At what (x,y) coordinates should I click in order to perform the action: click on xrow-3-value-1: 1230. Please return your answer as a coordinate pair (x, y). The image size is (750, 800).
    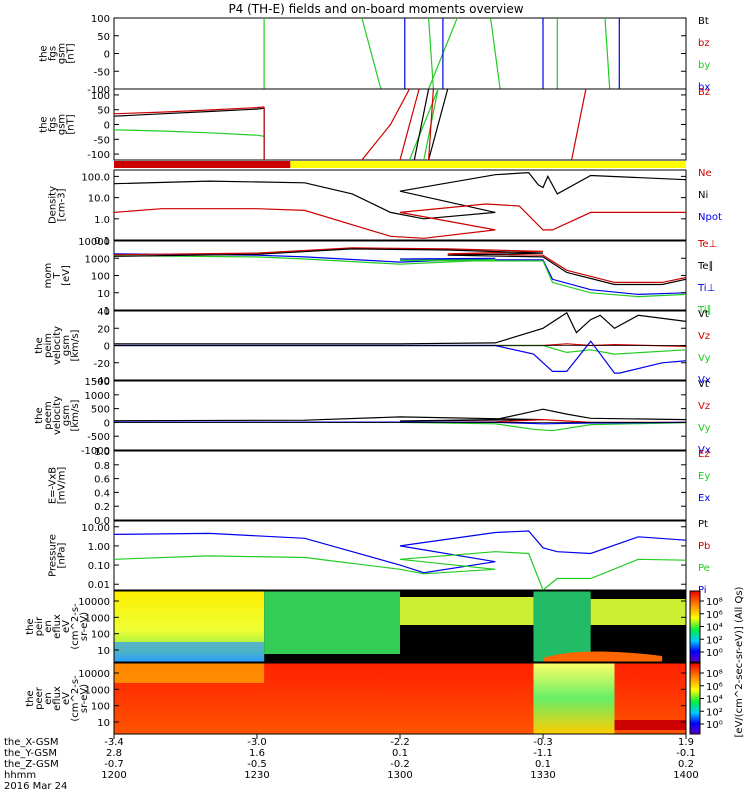
    Looking at the image, I should click on (256, 775).